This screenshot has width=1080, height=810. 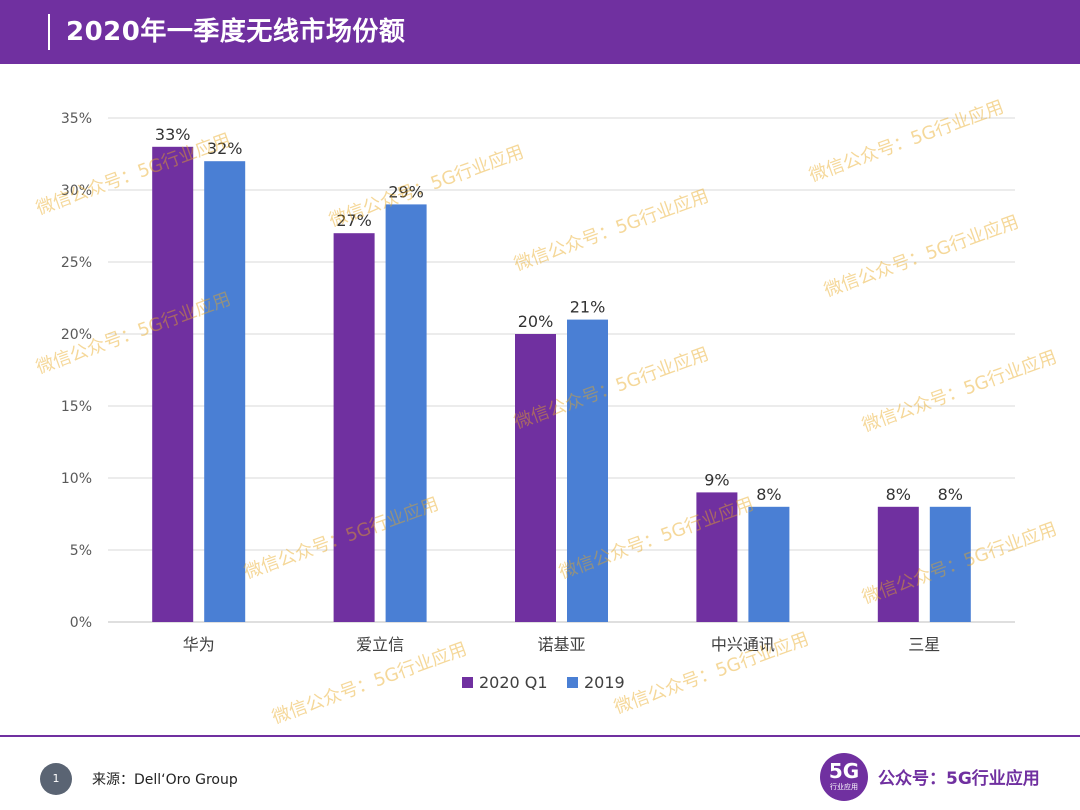 What do you see at coordinates (236, 32) in the screenshot?
I see `page-title: 2020年一季度无线市场份额` at bounding box center [236, 32].